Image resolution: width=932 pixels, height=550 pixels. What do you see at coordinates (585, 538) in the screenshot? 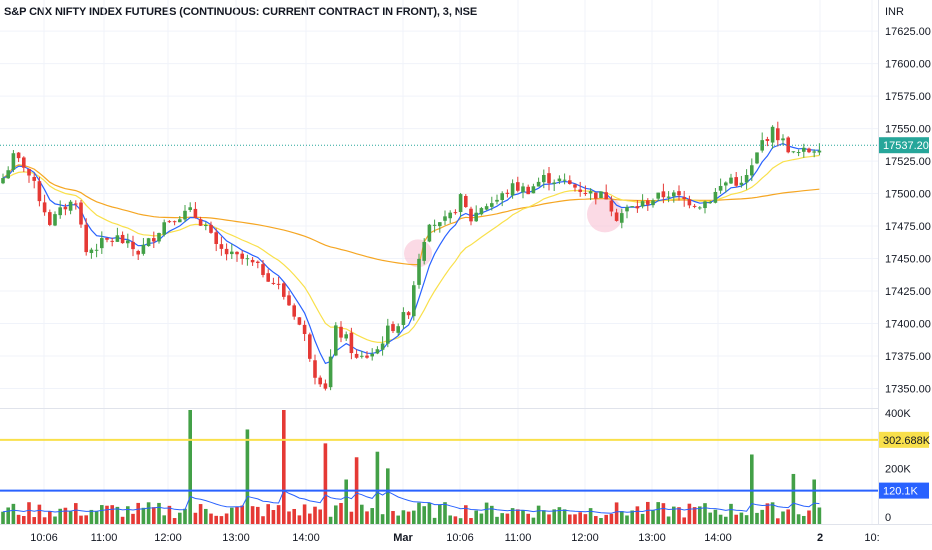
I see `time-tick-label: 12:00` at bounding box center [585, 538].